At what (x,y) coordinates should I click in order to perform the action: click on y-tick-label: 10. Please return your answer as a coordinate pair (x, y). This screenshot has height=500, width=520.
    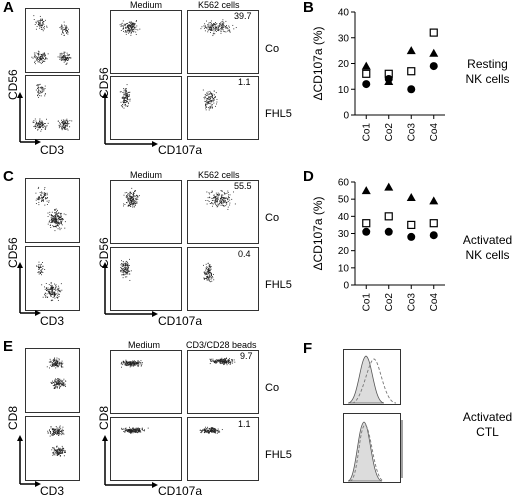
    Looking at the image, I should click on (344, 90).